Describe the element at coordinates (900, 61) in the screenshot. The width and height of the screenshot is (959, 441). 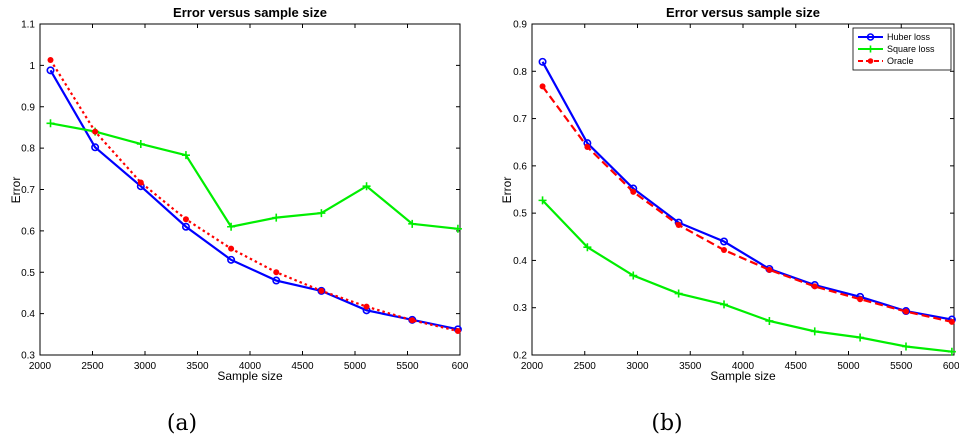
I see `legend-label-oracle: Oracle` at that location.